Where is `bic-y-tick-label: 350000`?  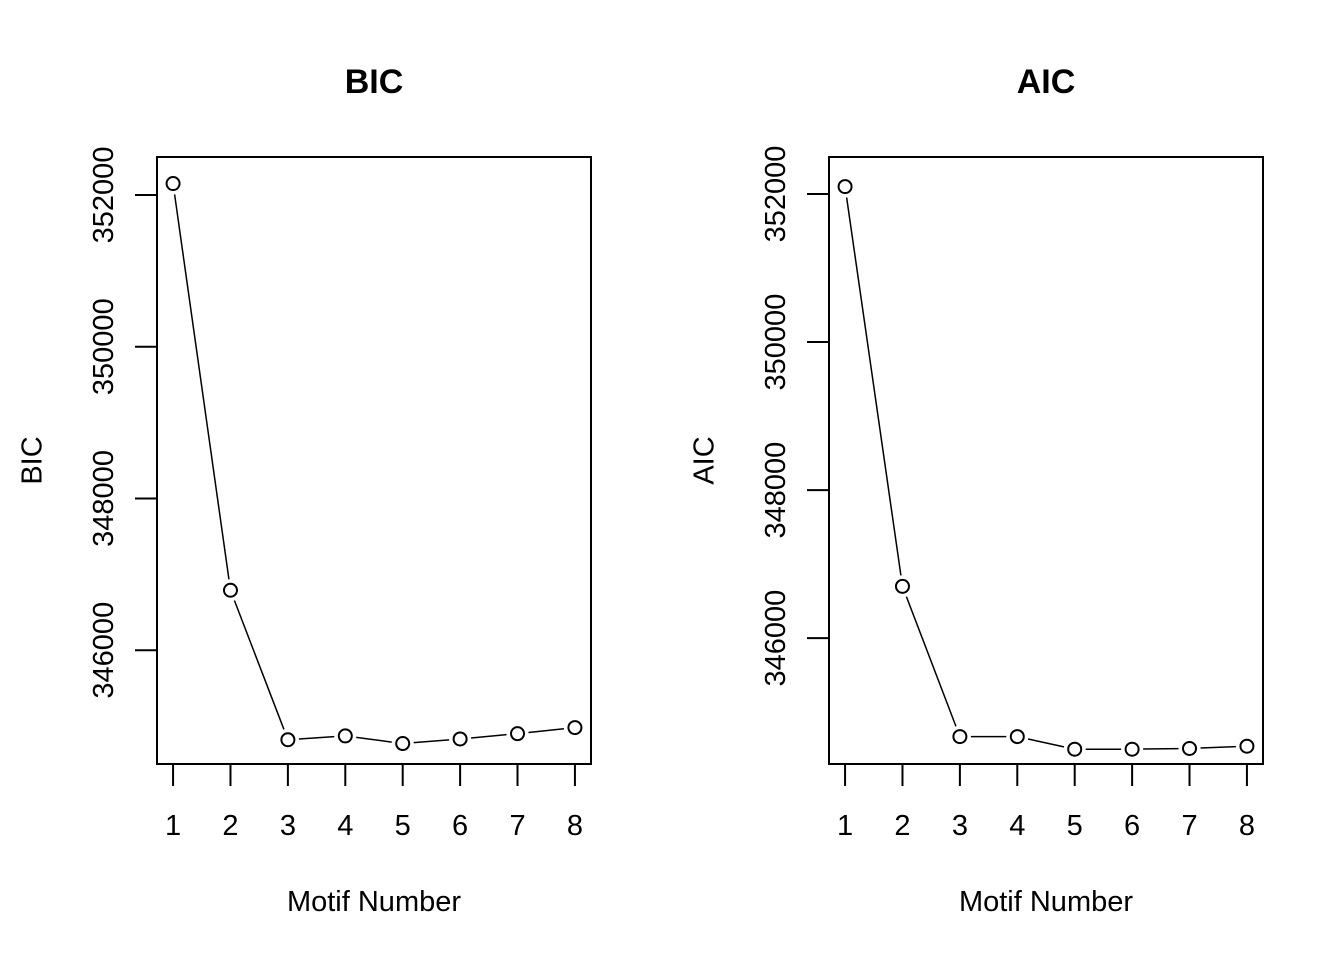
bic-y-tick-label: 350000 is located at coordinates (104, 346).